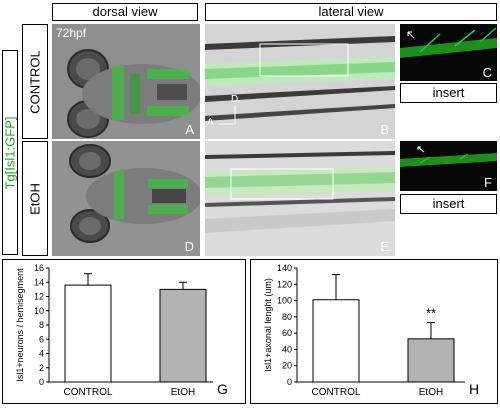  I want to click on insert-control-illustration, so click(448, 52).